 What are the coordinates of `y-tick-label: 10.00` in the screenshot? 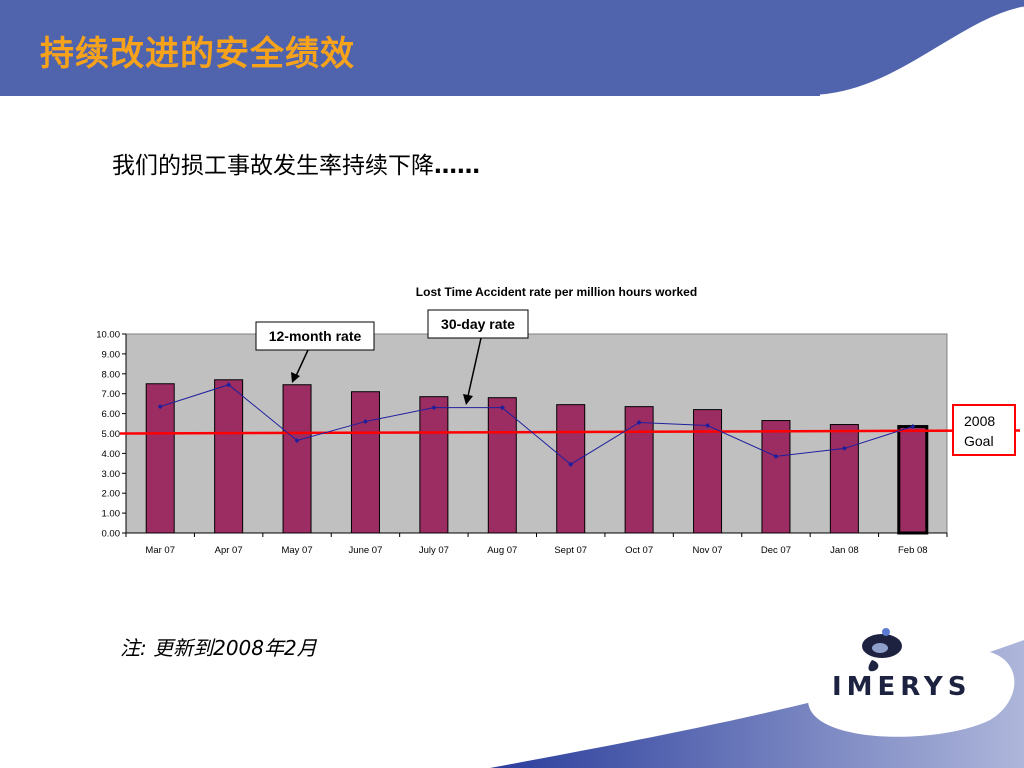 It's located at (108, 335).